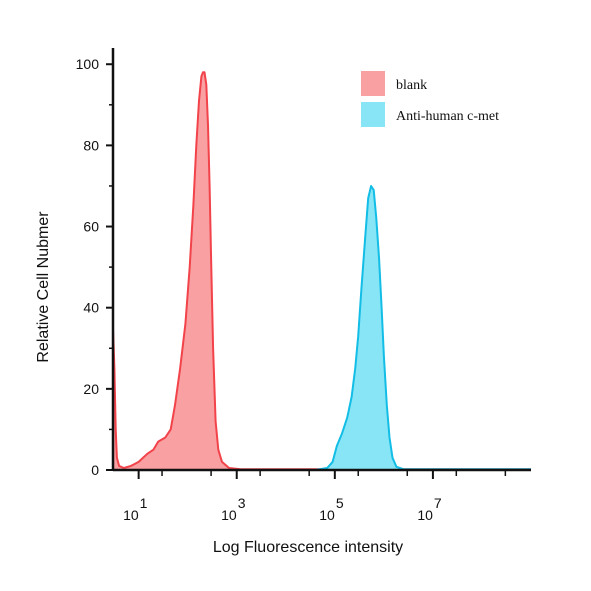 This screenshot has width=591, height=591. What do you see at coordinates (91, 145) in the screenshot?
I see `y-tick-label-80: 80` at bounding box center [91, 145].